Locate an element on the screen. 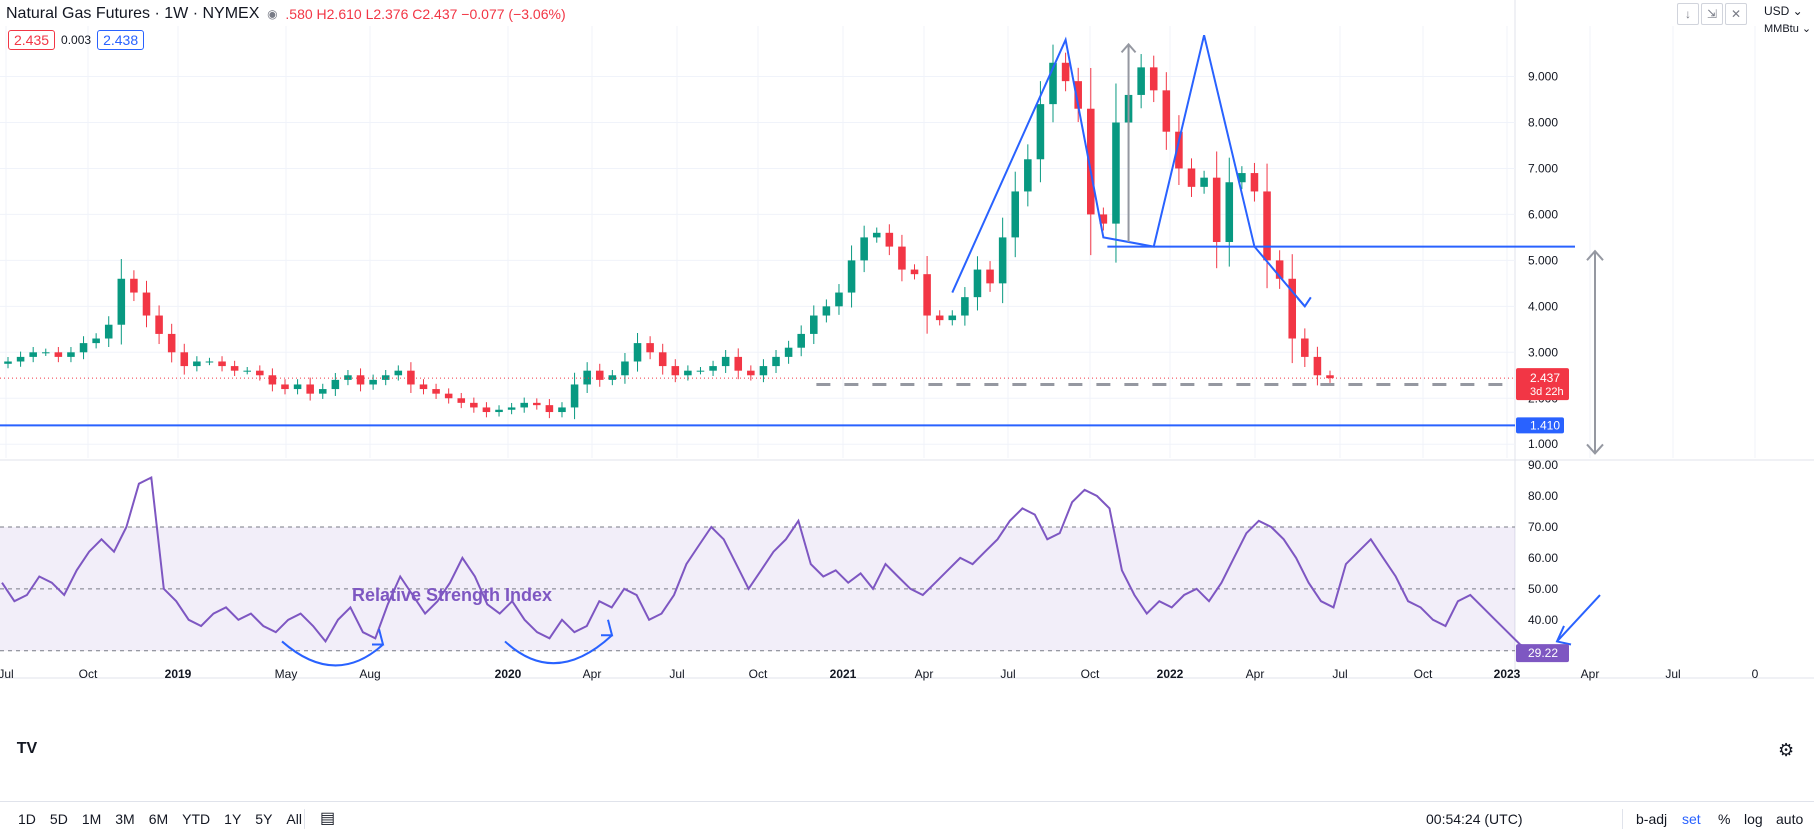 The height and width of the screenshot is (836, 1814). support-label: 1.410 is located at coordinates (1545, 425).